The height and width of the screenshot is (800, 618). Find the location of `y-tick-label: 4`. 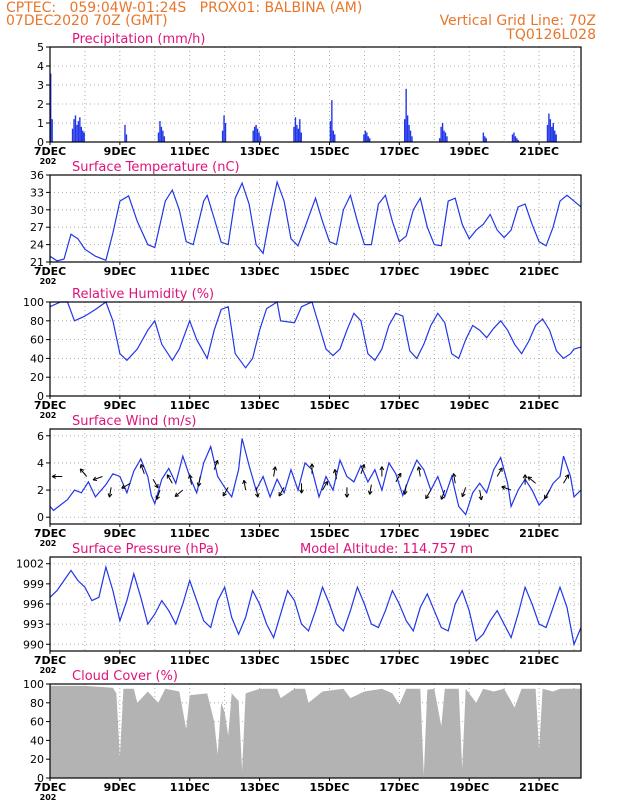

y-tick-label: 4 is located at coordinates (40, 463).